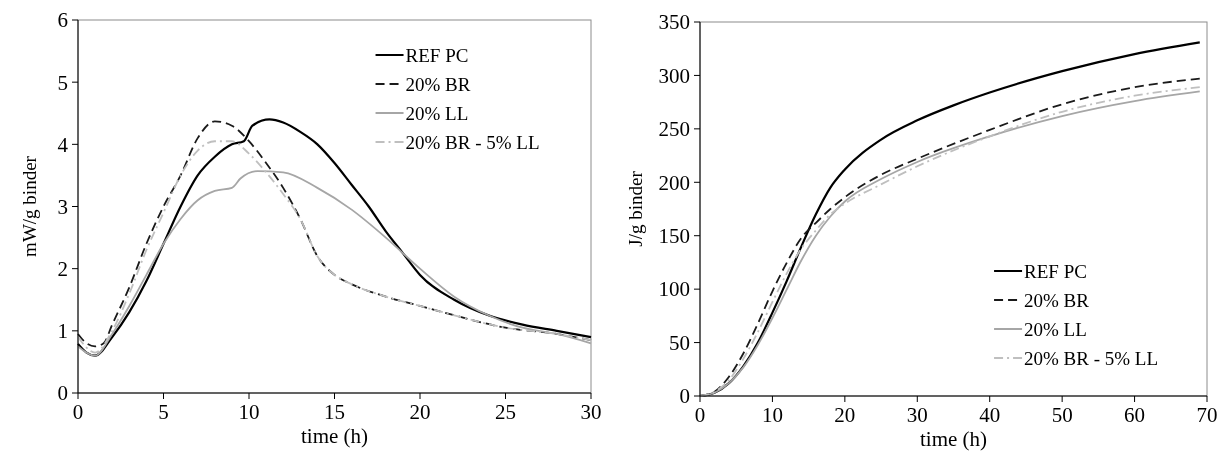  Describe the element at coordinates (1135, 415) in the screenshot. I see `x-tick-label: 60` at that location.